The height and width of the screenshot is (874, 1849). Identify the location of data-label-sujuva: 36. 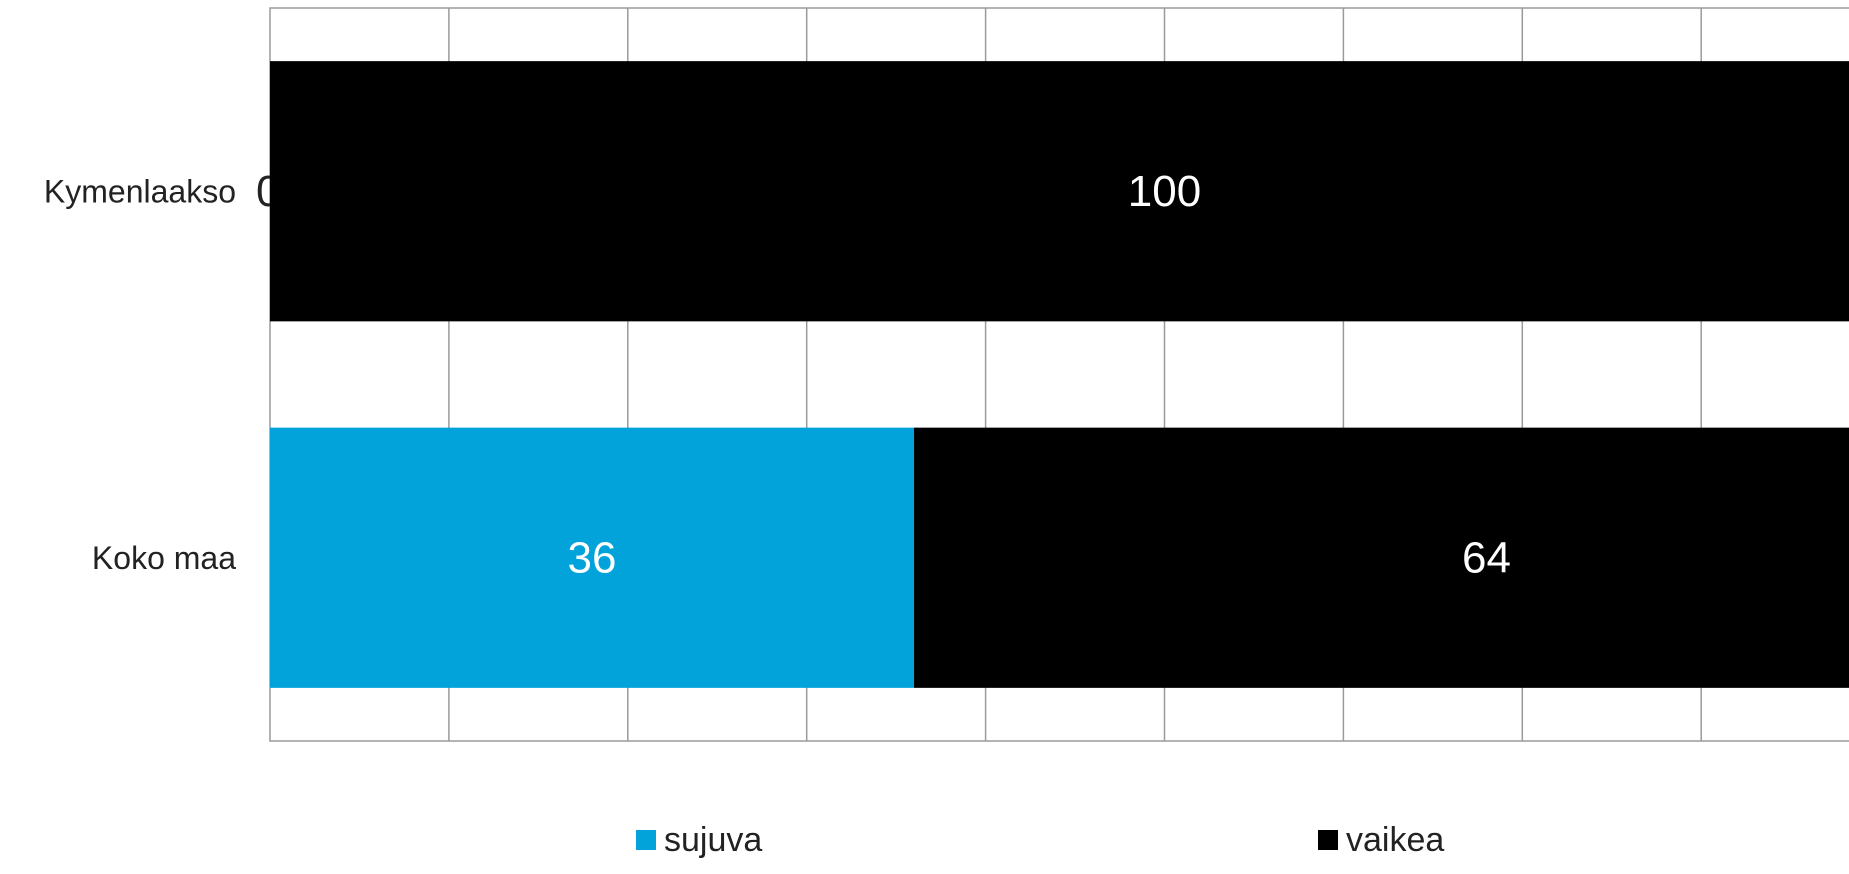
(592, 557).